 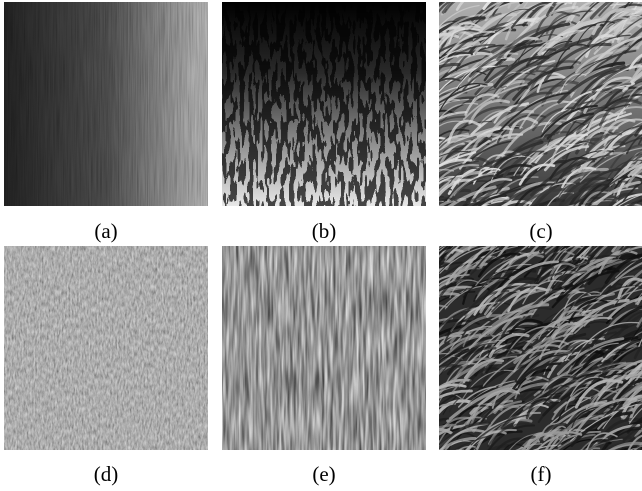 I want to click on caption-c: (c), so click(x=541, y=231).